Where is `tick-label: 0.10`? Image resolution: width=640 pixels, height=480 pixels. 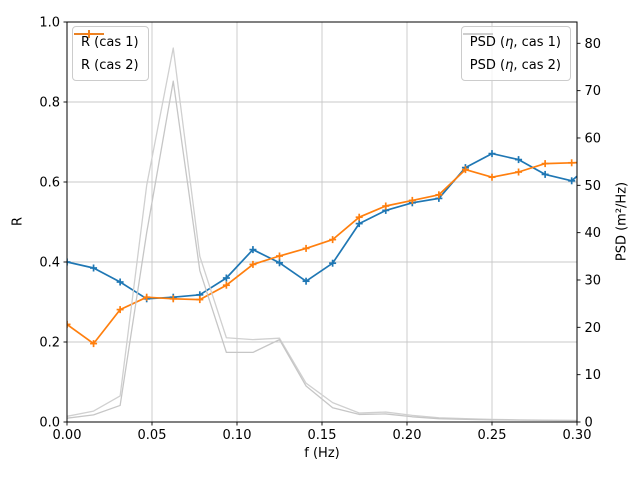 tick-label: 0.10 is located at coordinates (237, 435).